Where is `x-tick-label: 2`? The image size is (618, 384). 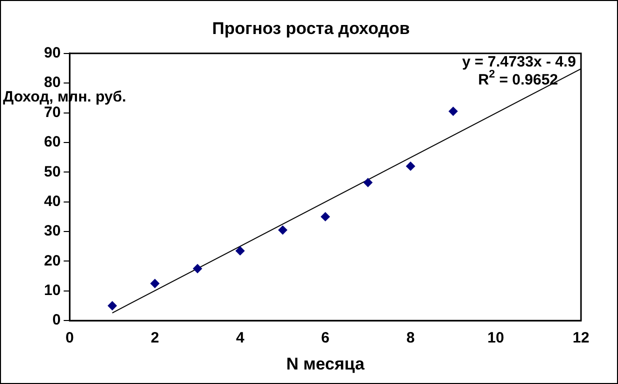
x-tick-label: 2 is located at coordinates (155, 338).